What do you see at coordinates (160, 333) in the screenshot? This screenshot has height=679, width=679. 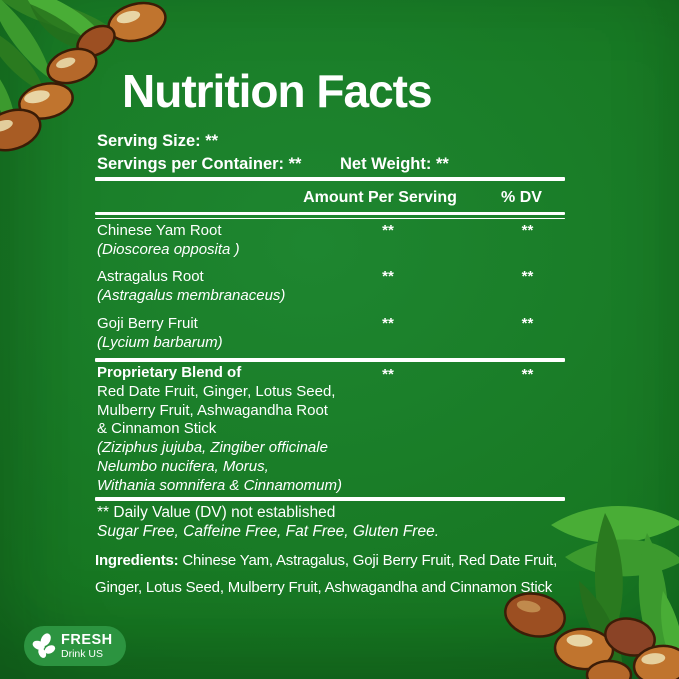 I see `table-row: Goji Berry Fruit (Lycium barbarum)` at bounding box center [160, 333].